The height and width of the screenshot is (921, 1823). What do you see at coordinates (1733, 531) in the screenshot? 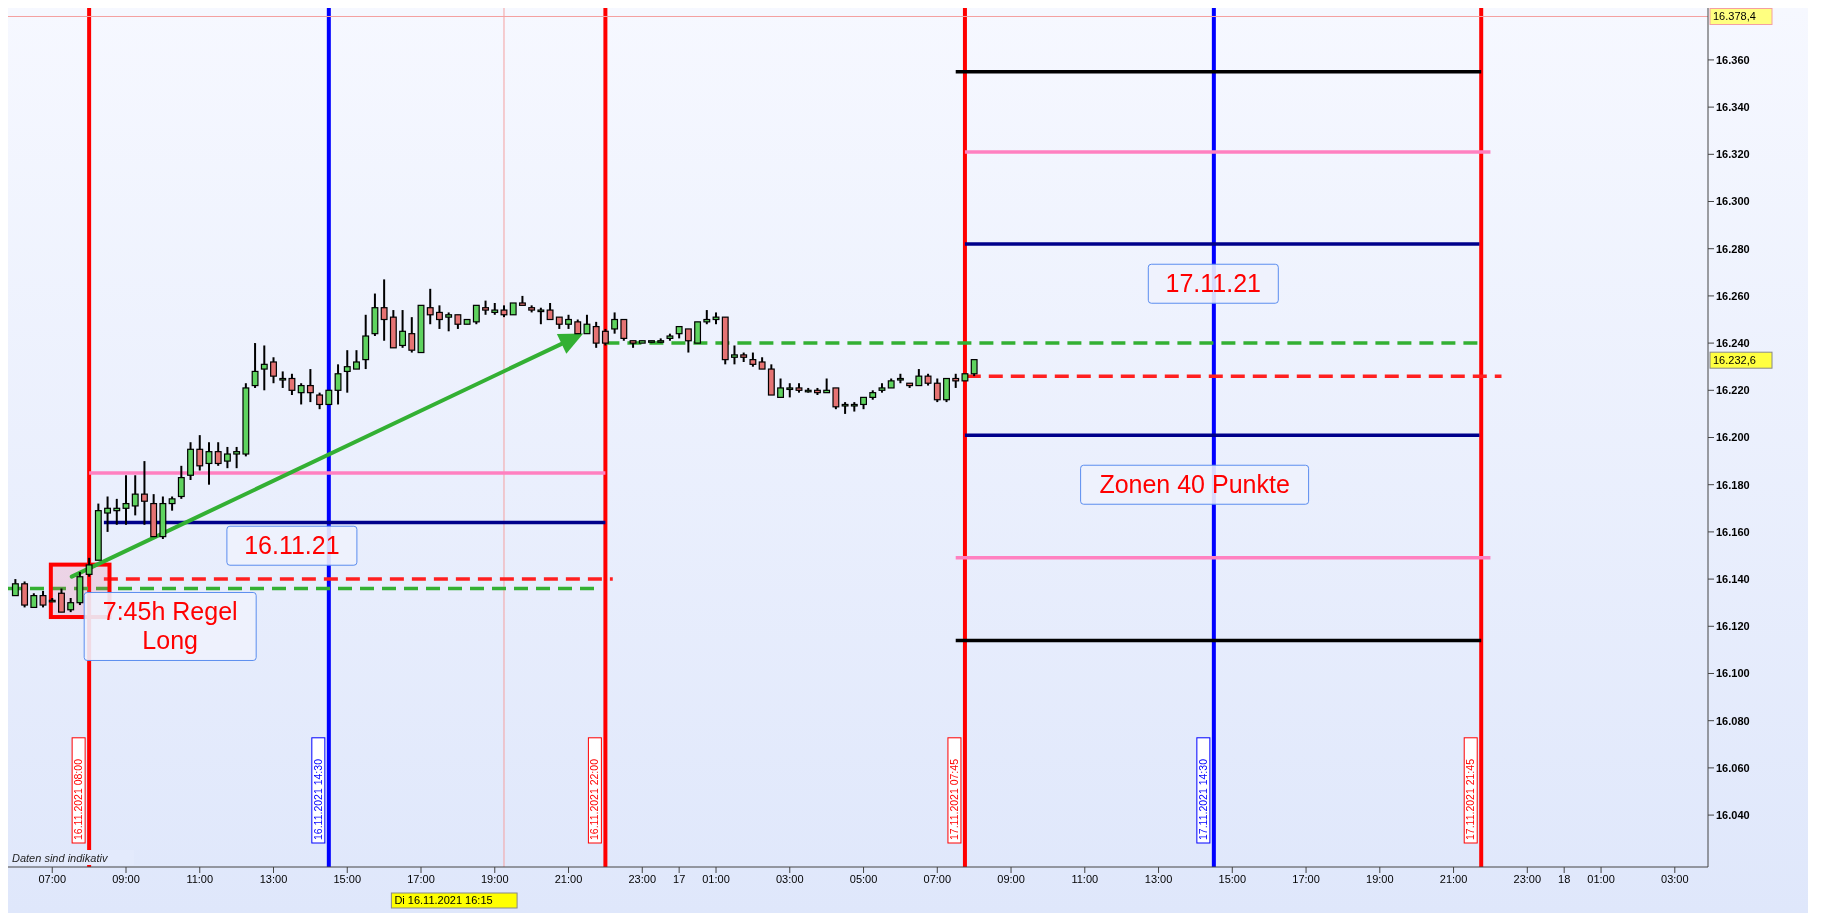
I see `y-tick-label: 16.160` at bounding box center [1733, 531].